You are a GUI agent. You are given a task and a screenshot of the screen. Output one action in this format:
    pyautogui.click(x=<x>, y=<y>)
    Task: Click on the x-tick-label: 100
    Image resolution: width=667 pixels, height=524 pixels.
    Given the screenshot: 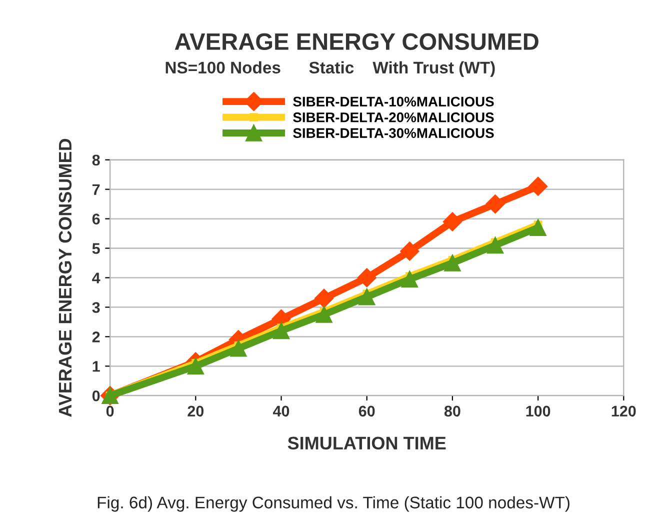 What is the action you would take?
    pyautogui.click(x=538, y=411)
    